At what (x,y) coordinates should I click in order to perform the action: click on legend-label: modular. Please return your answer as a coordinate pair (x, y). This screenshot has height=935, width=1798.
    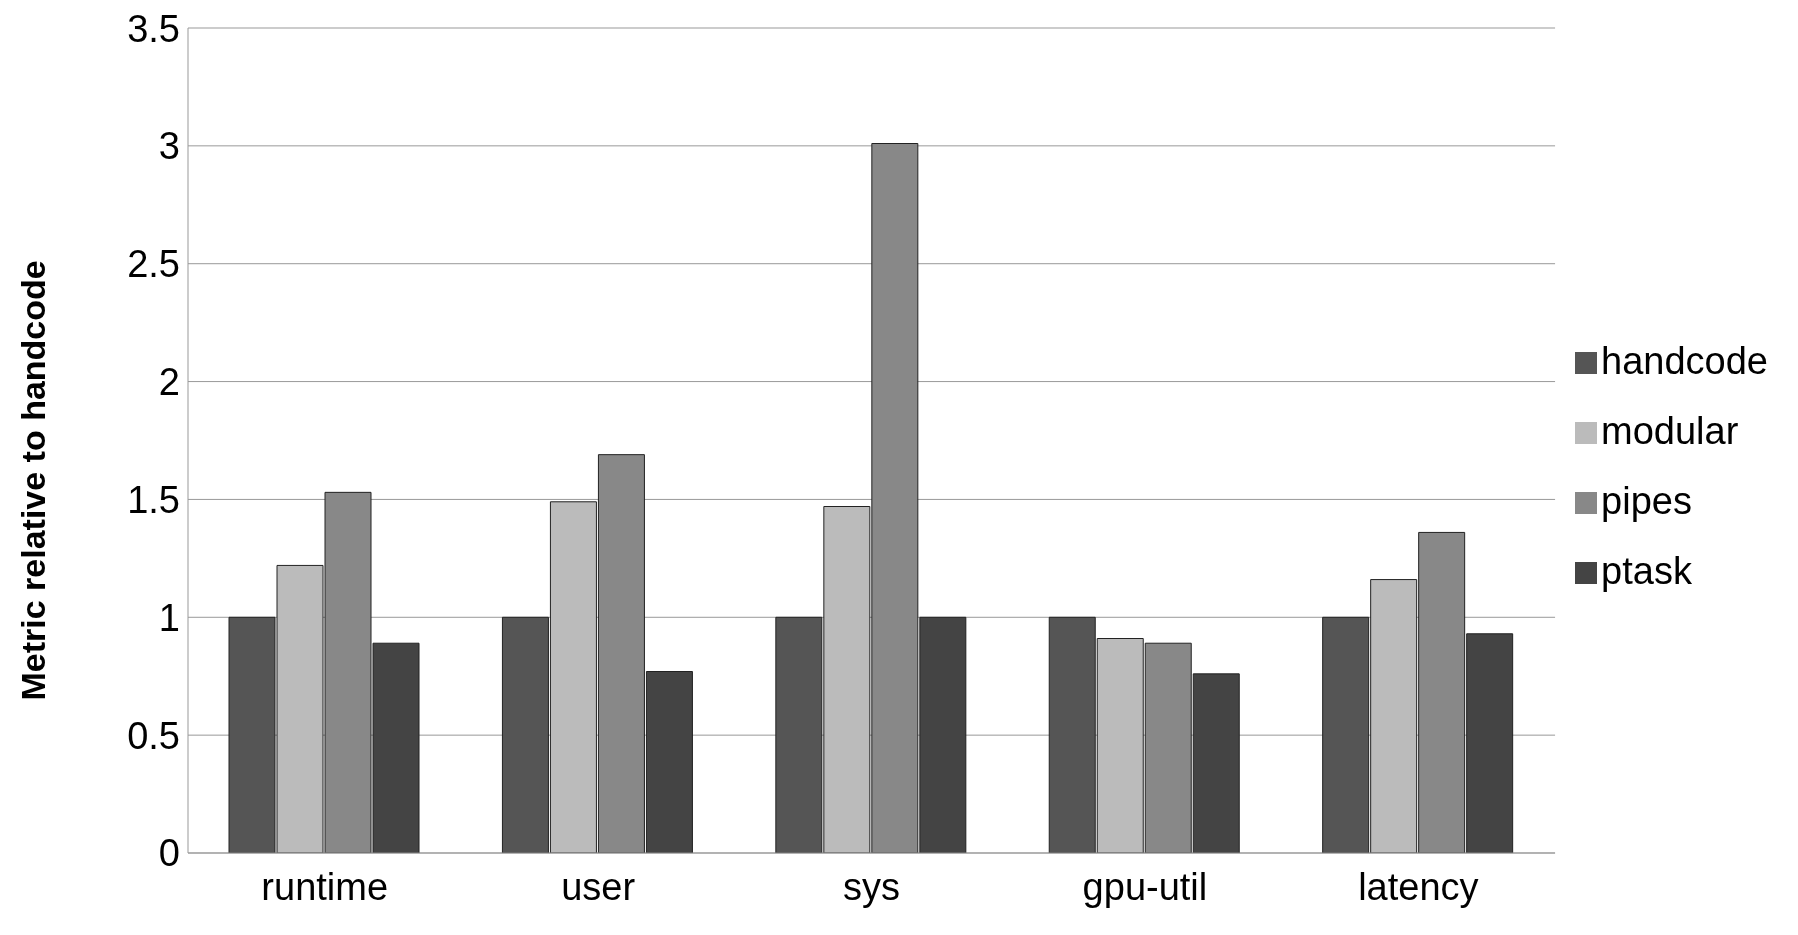
    Looking at the image, I should click on (1670, 430).